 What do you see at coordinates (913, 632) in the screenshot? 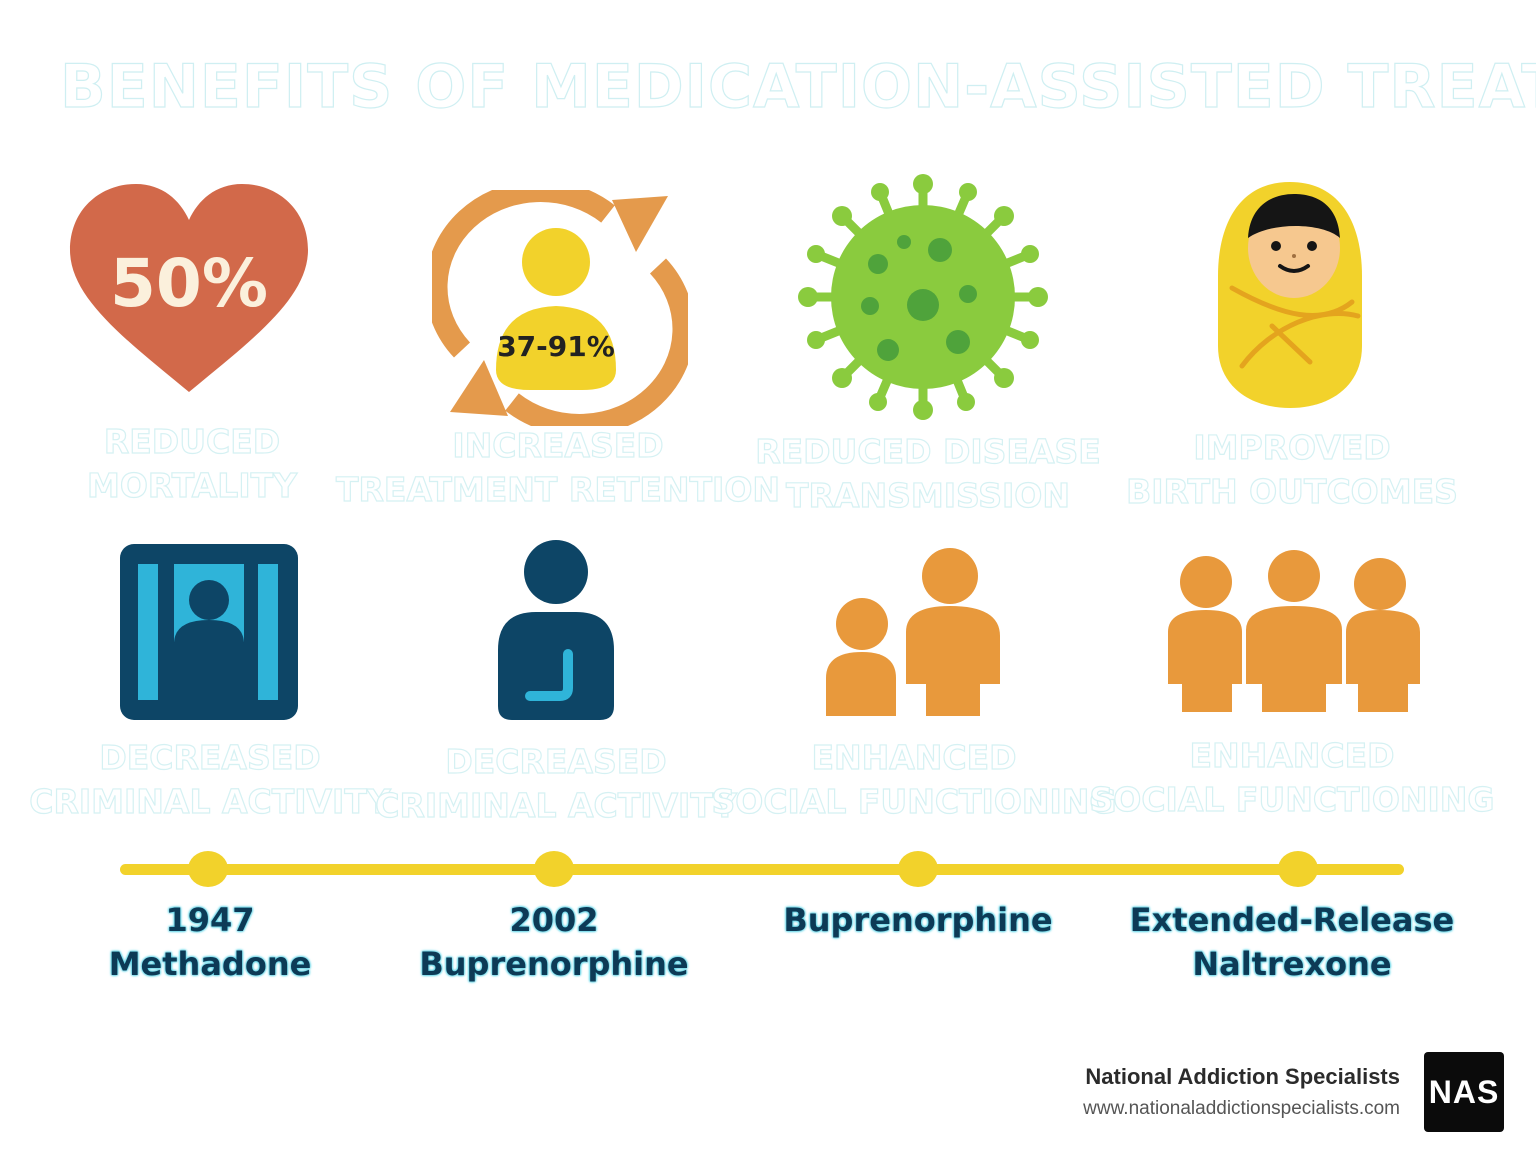
I see `family-icon` at bounding box center [913, 632].